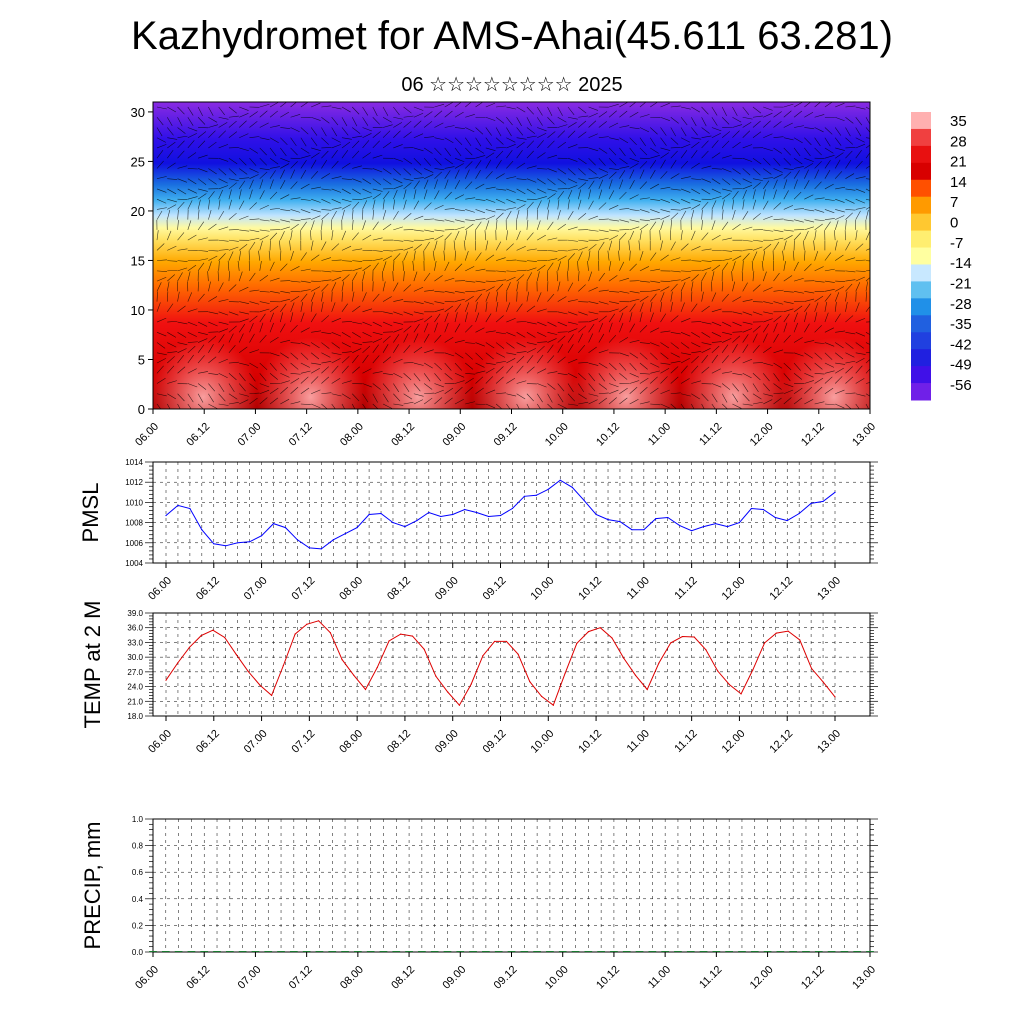  What do you see at coordinates (138, 161) in the screenshot?
I see `y-tick-label: 25` at bounding box center [138, 161].